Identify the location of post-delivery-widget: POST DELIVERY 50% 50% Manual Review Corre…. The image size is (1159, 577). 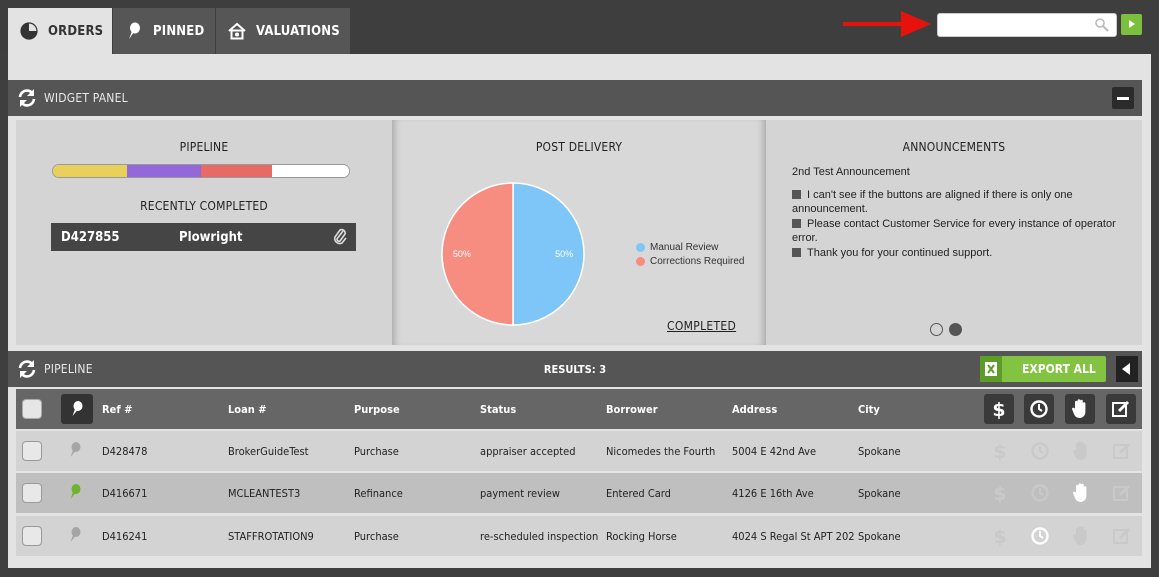
(579, 232).